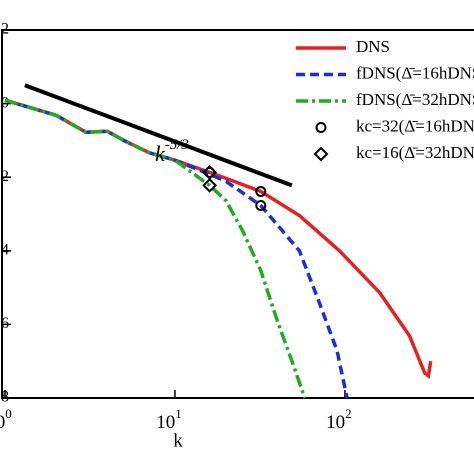 The height and width of the screenshot is (474, 474). What do you see at coordinates (178, 413) in the screenshot?
I see `x-tick-exponent: 1` at bounding box center [178, 413].